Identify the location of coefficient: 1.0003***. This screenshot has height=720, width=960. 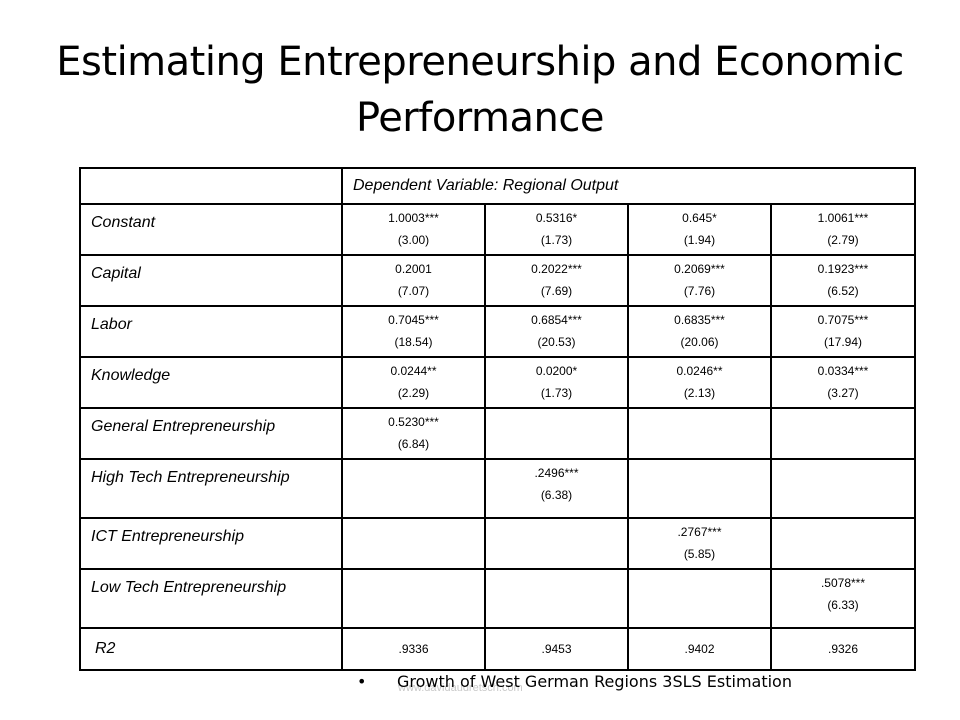
(413, 218).